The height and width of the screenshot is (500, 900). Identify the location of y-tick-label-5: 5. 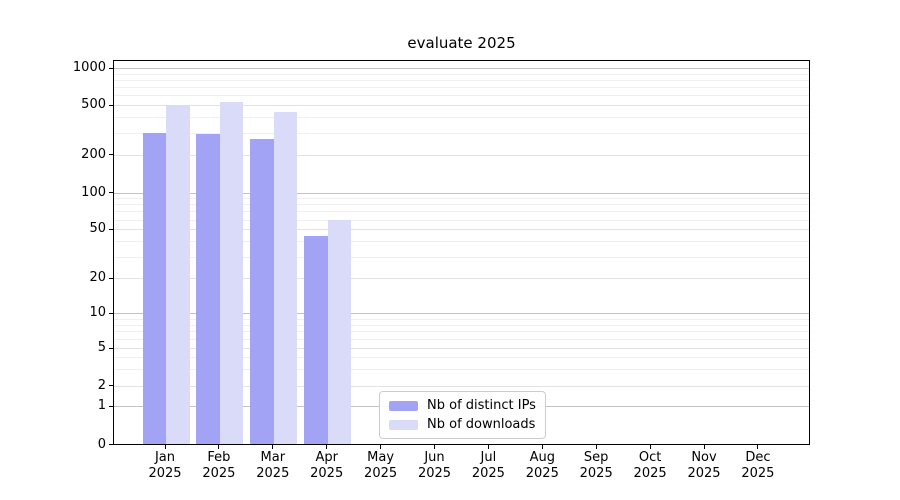
(101, 348).